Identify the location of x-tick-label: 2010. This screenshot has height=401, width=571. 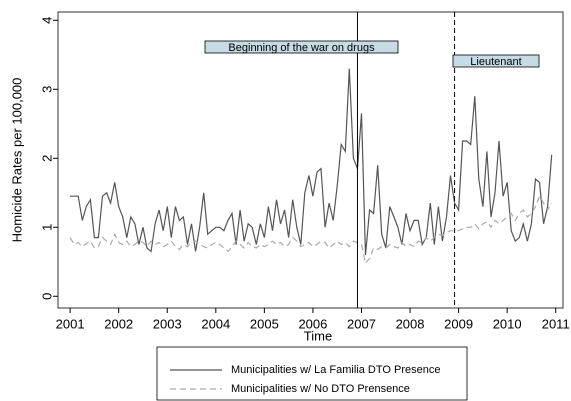
(507, 323).